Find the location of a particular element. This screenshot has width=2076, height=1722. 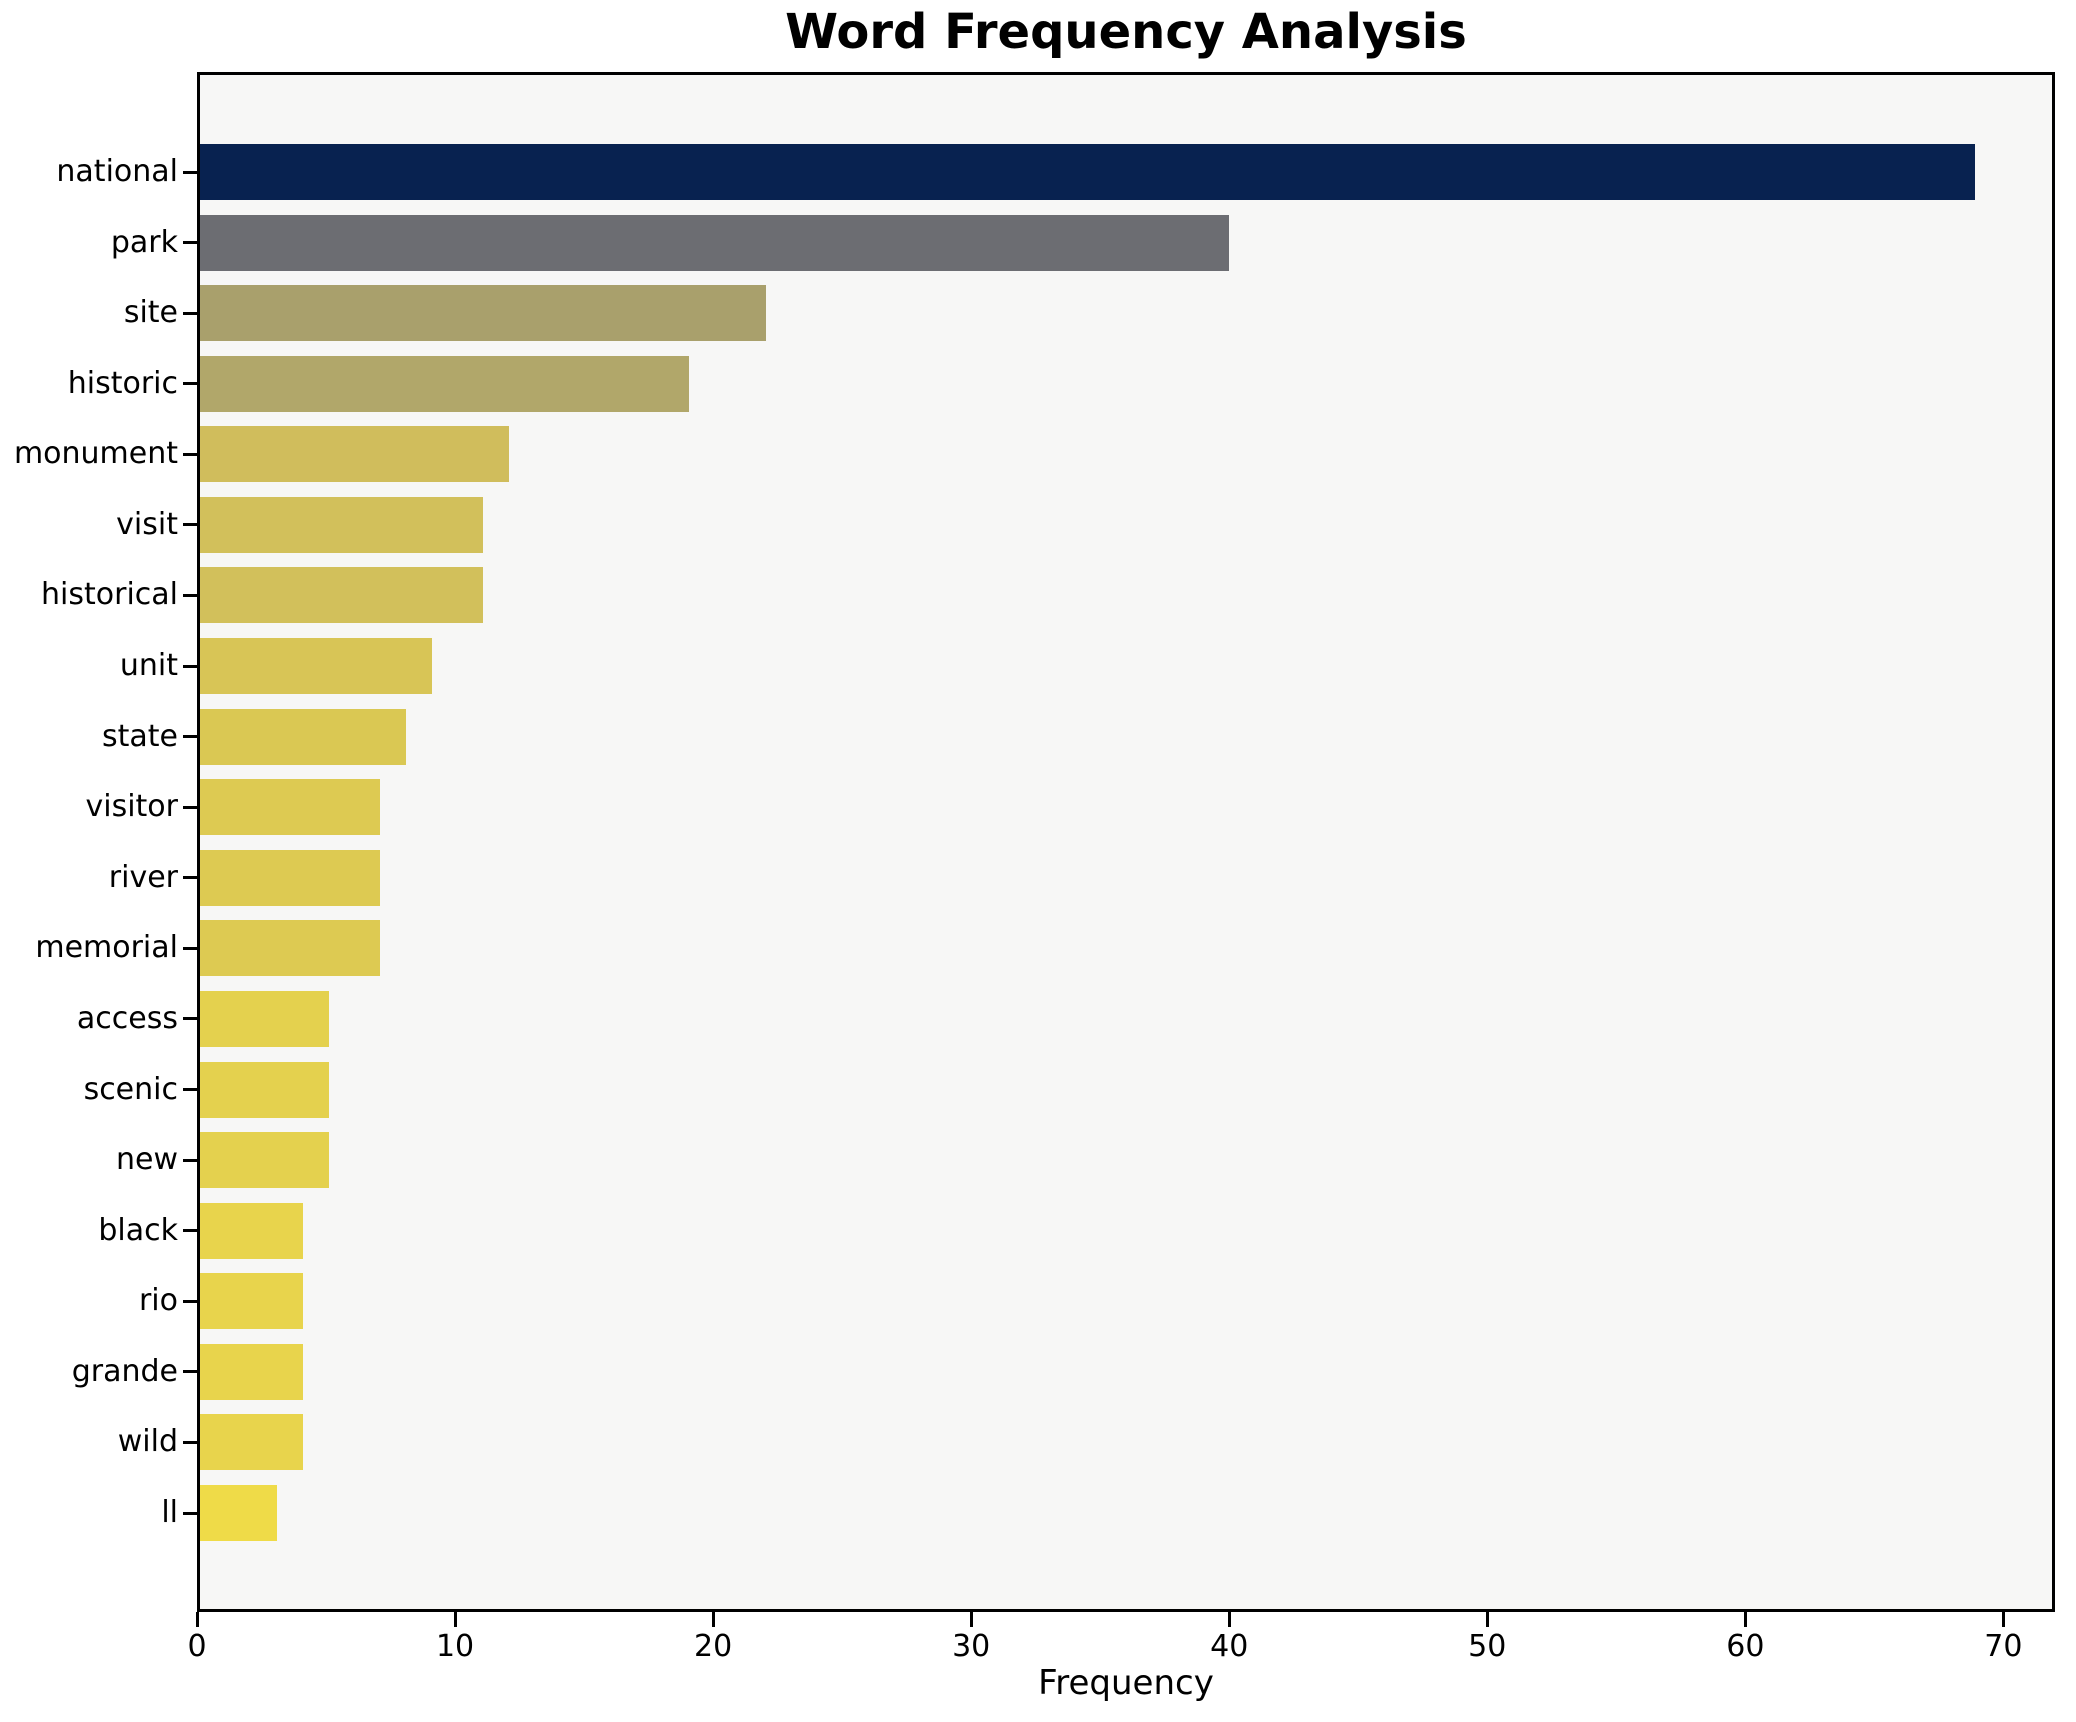

y-tick-label: historic is located at coordinates (122, 383).